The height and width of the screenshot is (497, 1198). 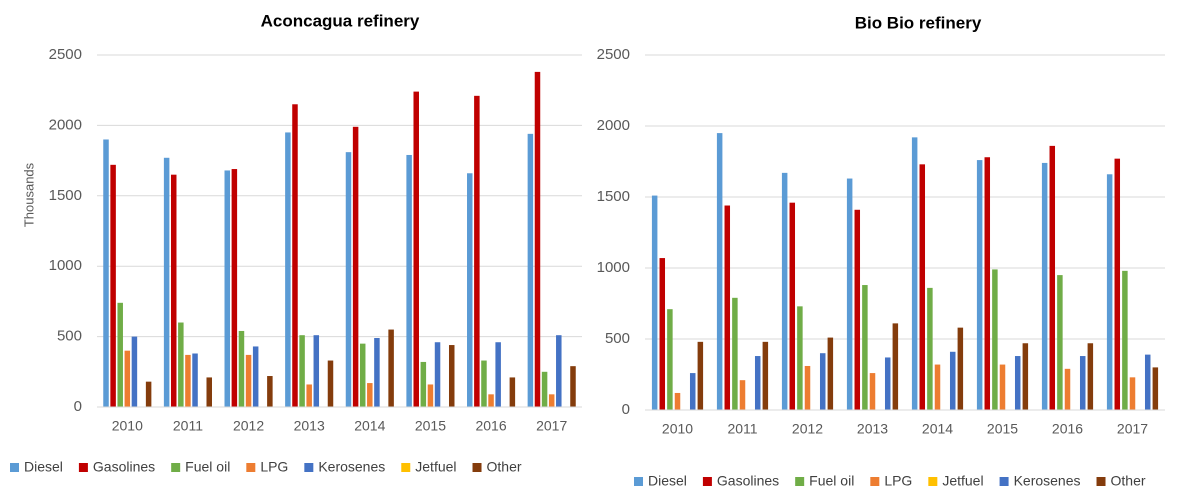 What do you see at coordinates (613, 196) in the screenshot?
I see `y-tick-label: 1500` at bounding box center [613, 196].